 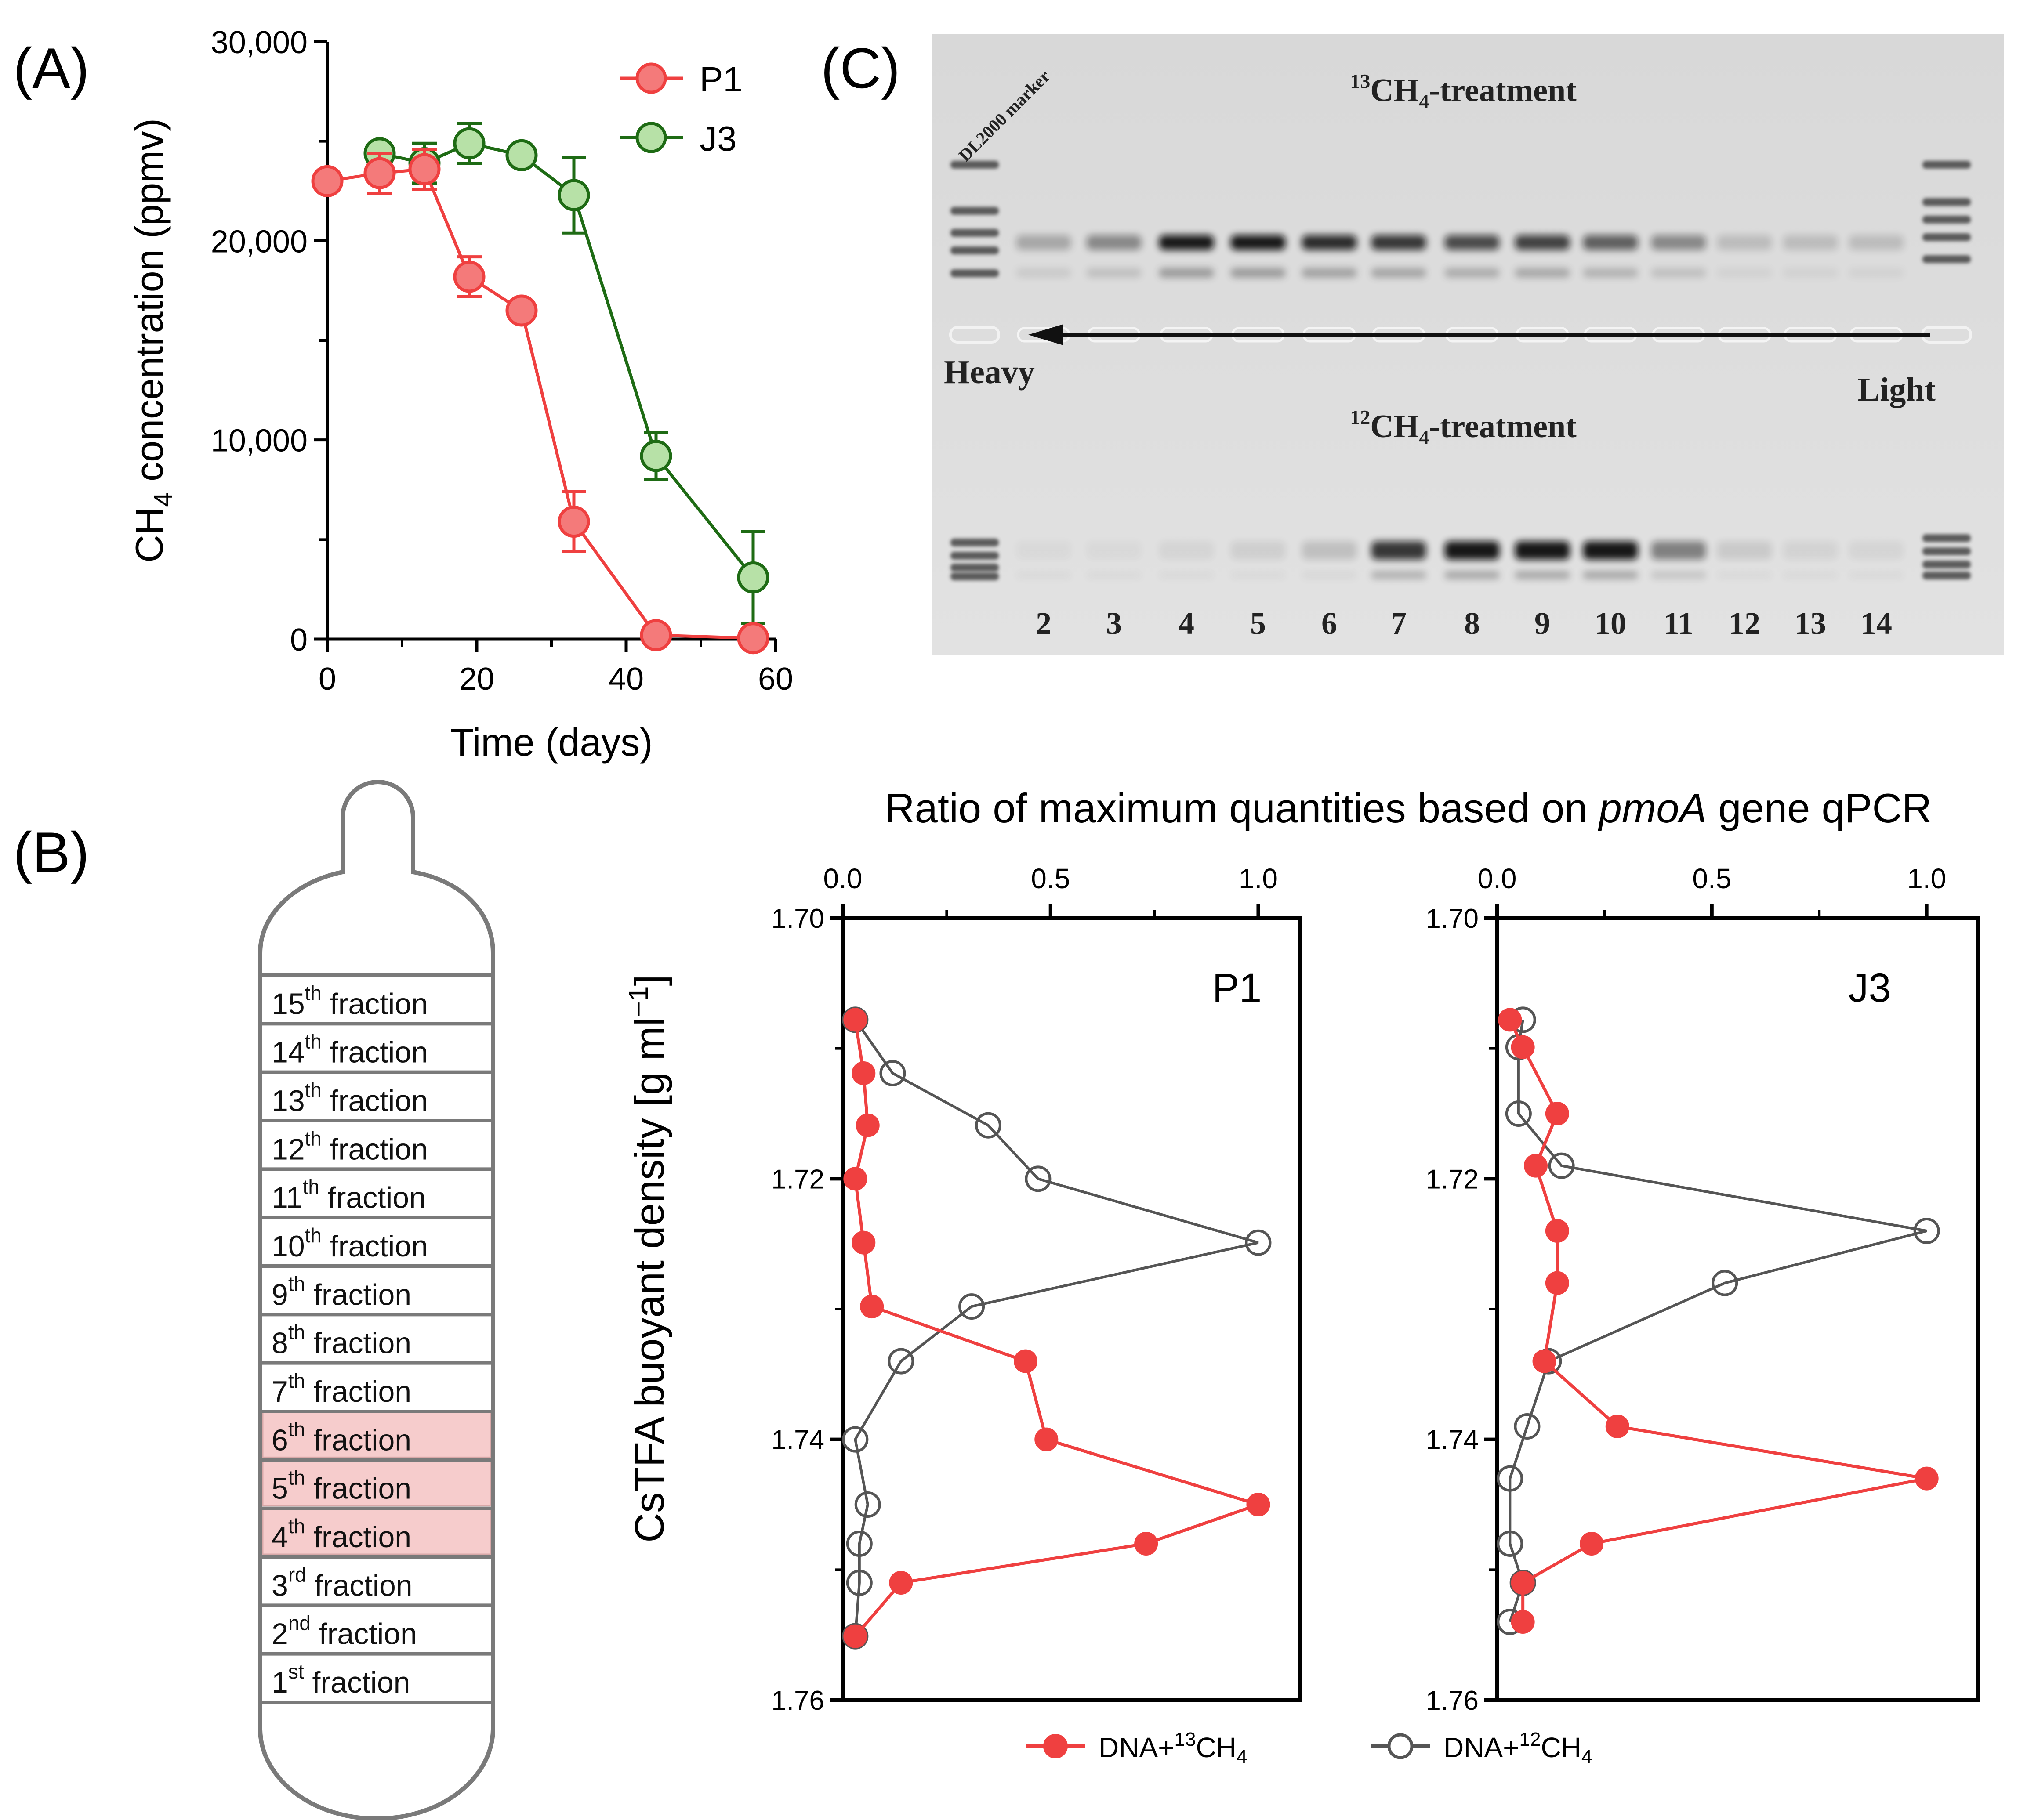 What do you see at coordinates (551, 742) in the screenshot?
I see `panel-a-x-label: Time (days)` at bounding box center [551, 742].